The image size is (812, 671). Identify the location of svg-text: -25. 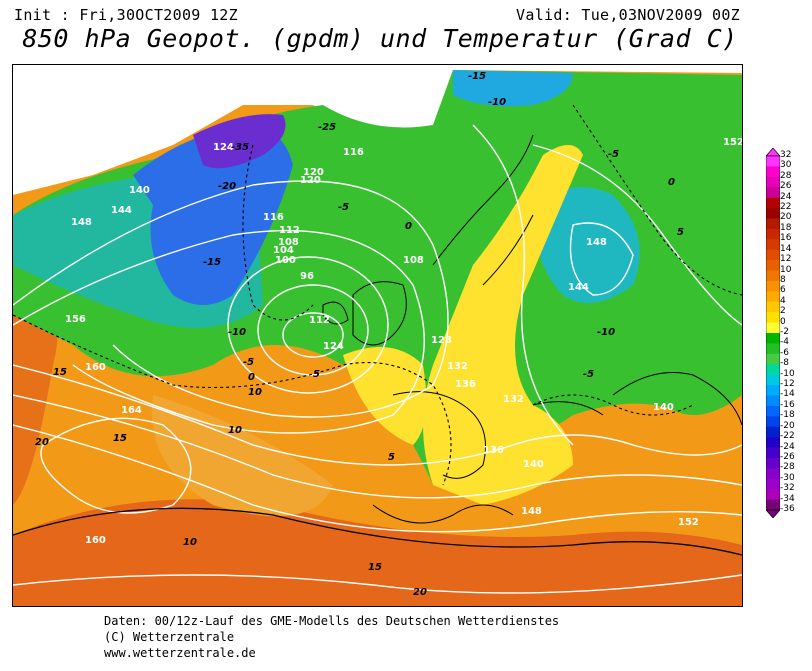
(327, 127).